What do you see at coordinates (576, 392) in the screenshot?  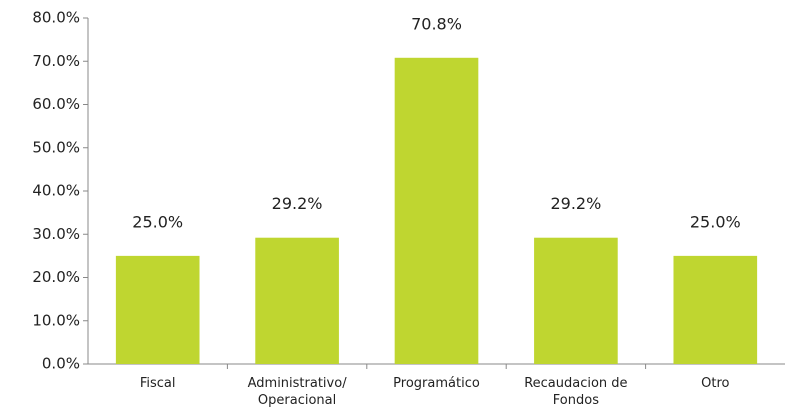 I see `x-tick-label: Recaudacion de Fondos` at bounding box center [576, 392].